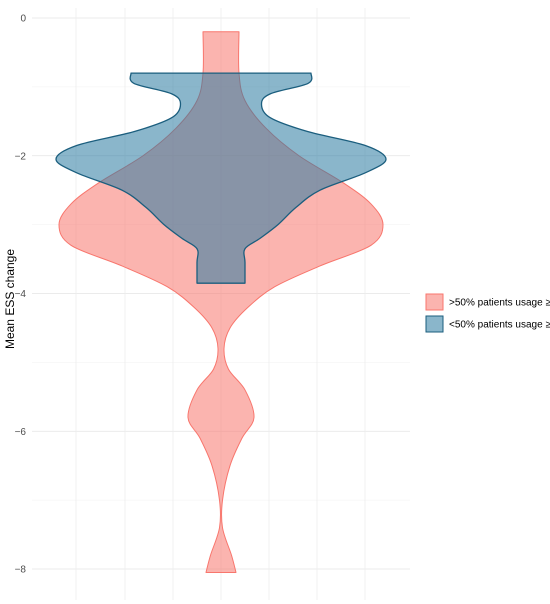 Image resolution: width=550 pixels, height=604 pixels. I want to click on y-tick-label: −6, so click(21, 432).